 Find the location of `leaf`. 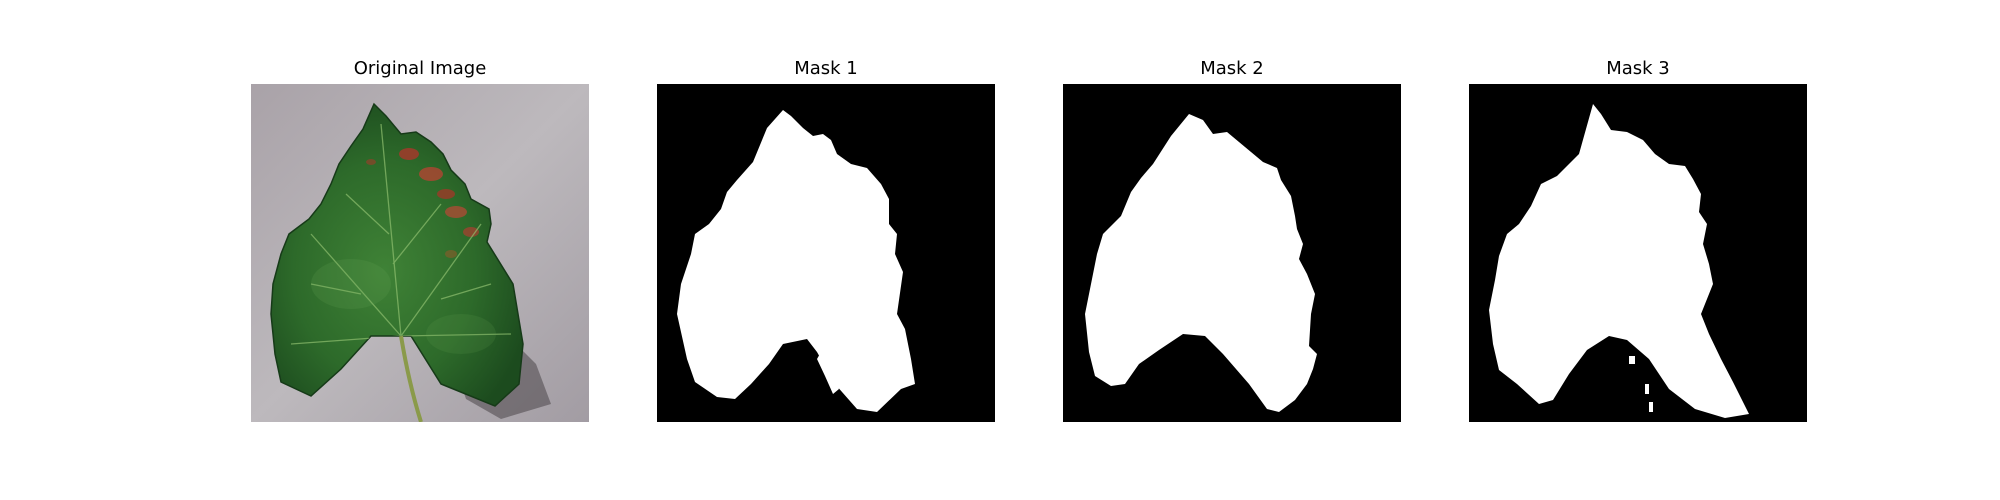

leaf is located at coordinates (397, 254).